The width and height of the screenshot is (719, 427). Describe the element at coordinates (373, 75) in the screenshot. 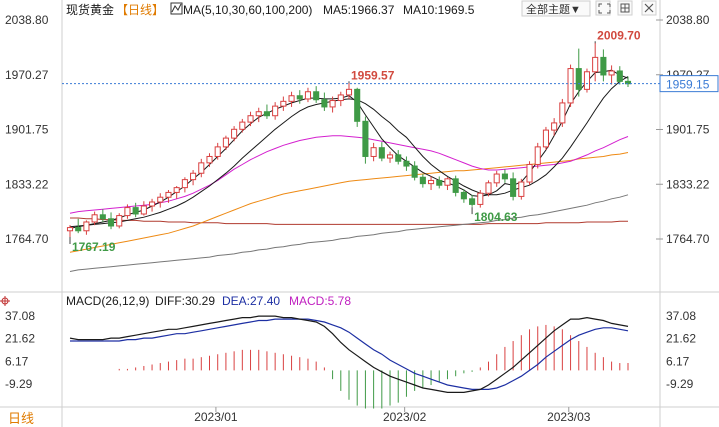

I see `high-1-annotation: 1959.57` at that location.